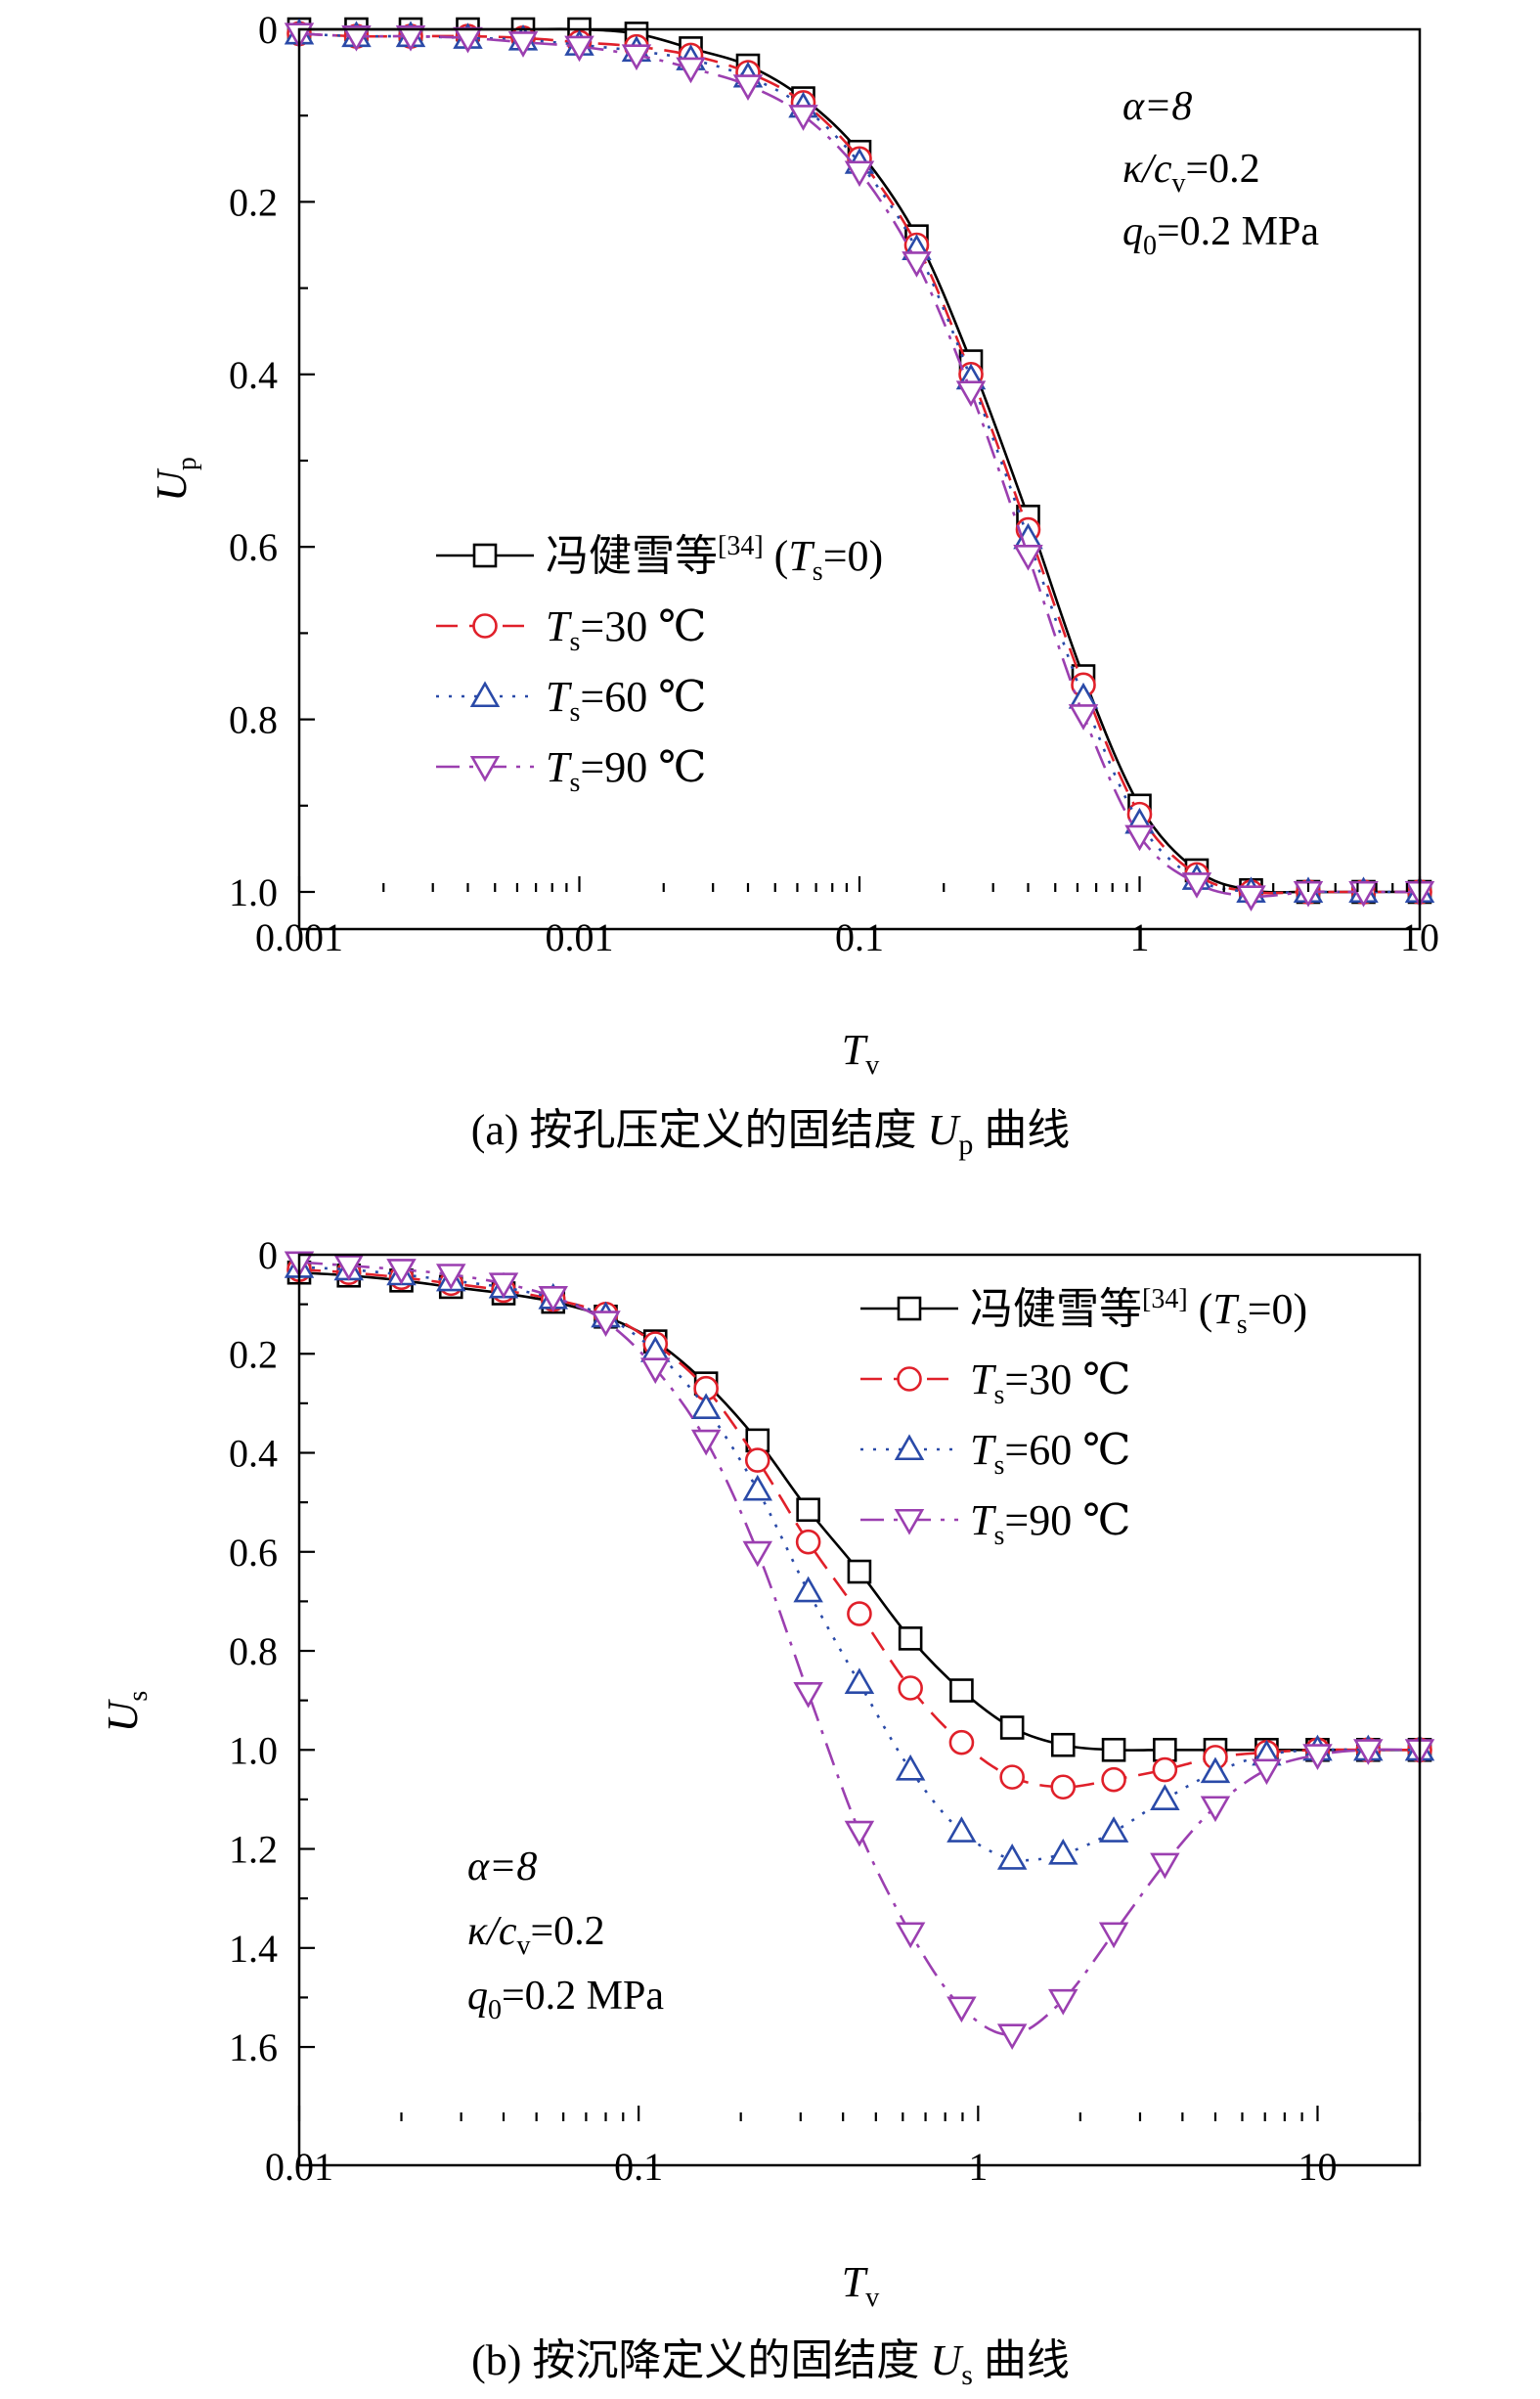 This screenshot has height=2399, width=1540. What do you see at coordinates (626, 700) in the screenshot?
I see `panel-a-legend-label-2: Ts=60 ℃` at bounding box center [626, 700].